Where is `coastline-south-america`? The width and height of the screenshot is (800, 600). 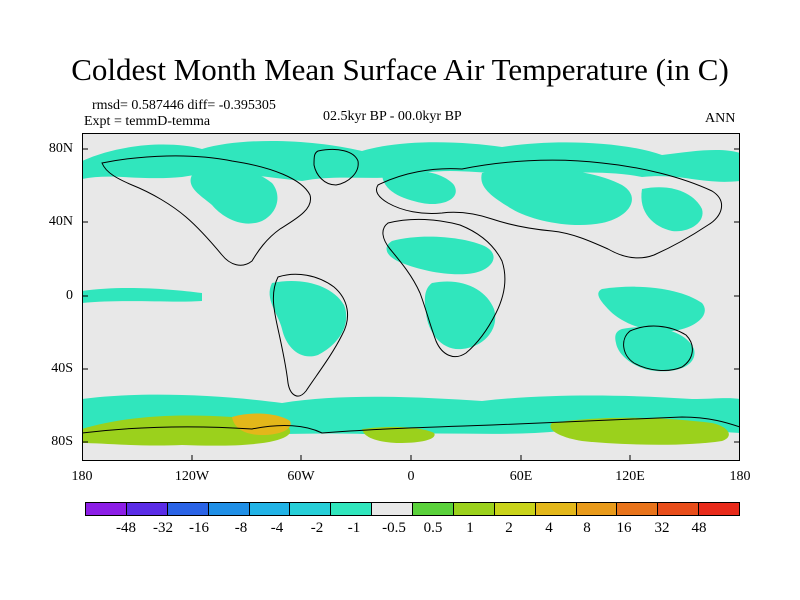
coastline-south-america is located at coordinates (310, 335).